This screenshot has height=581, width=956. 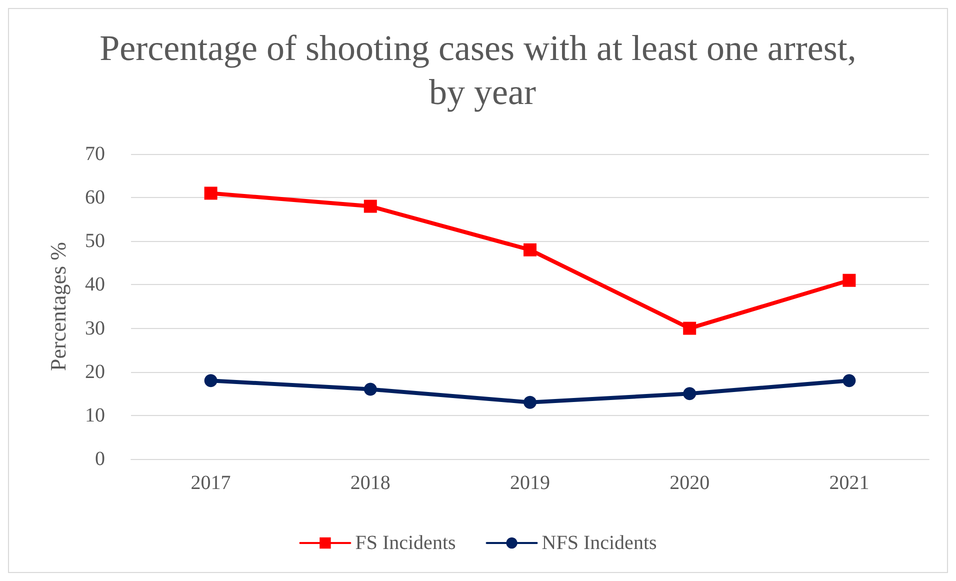 What do you see at coordinates (690, 483) in the screenshot?
I see `x-tick-label: 2020` at bounding box center [690, 483].